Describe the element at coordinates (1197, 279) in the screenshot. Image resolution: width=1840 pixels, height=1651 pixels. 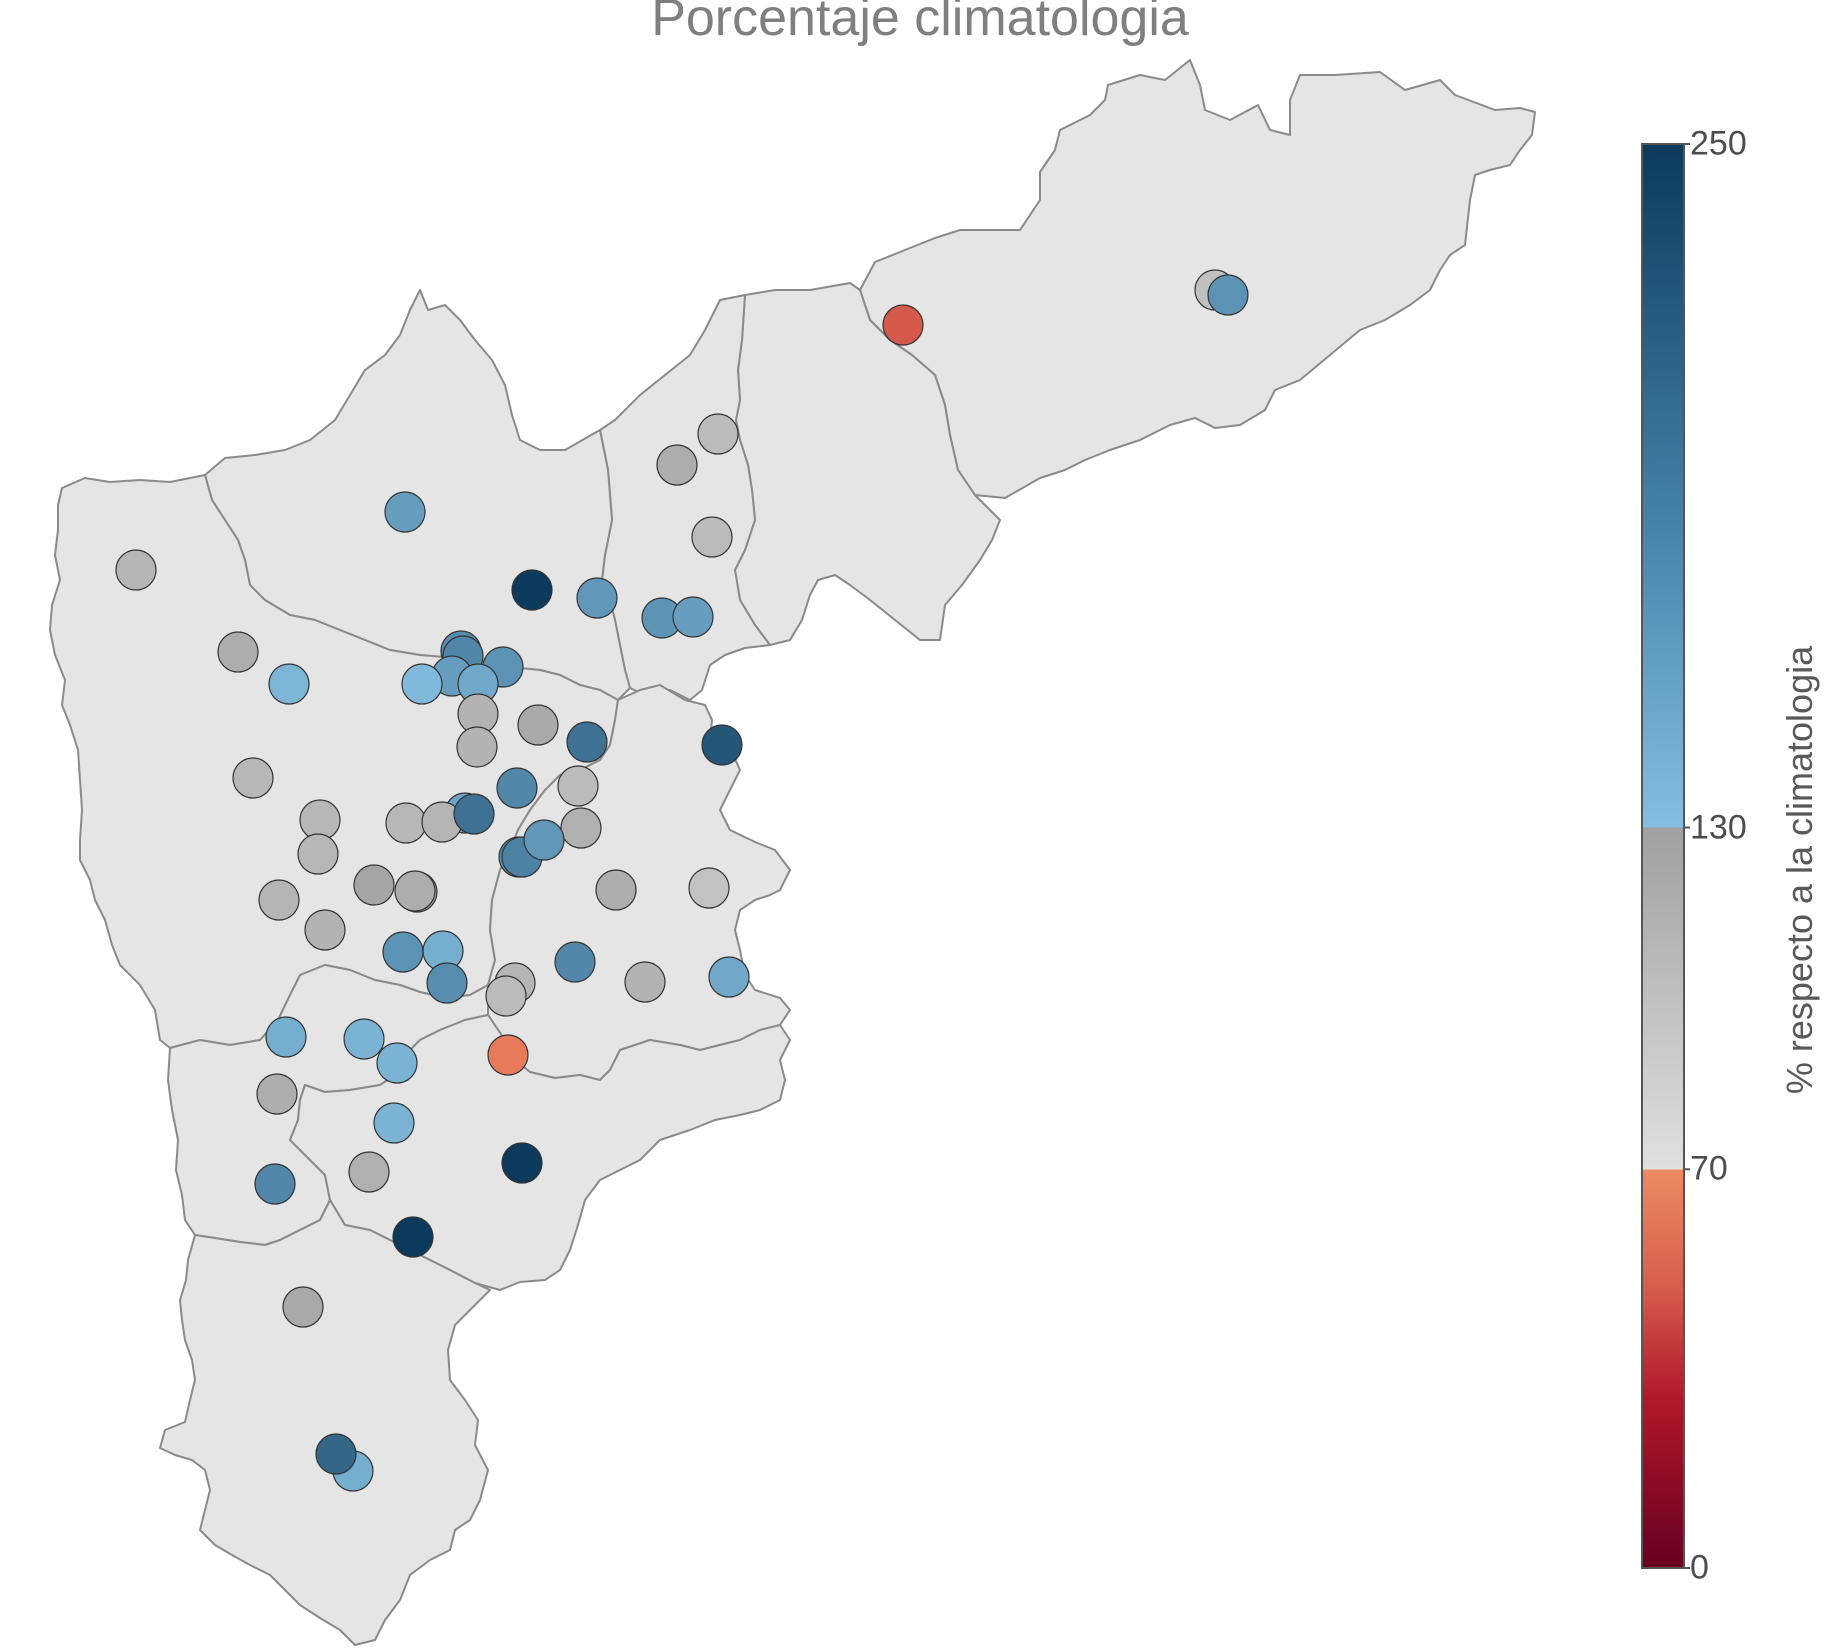
I see `region-northeast` at that location.